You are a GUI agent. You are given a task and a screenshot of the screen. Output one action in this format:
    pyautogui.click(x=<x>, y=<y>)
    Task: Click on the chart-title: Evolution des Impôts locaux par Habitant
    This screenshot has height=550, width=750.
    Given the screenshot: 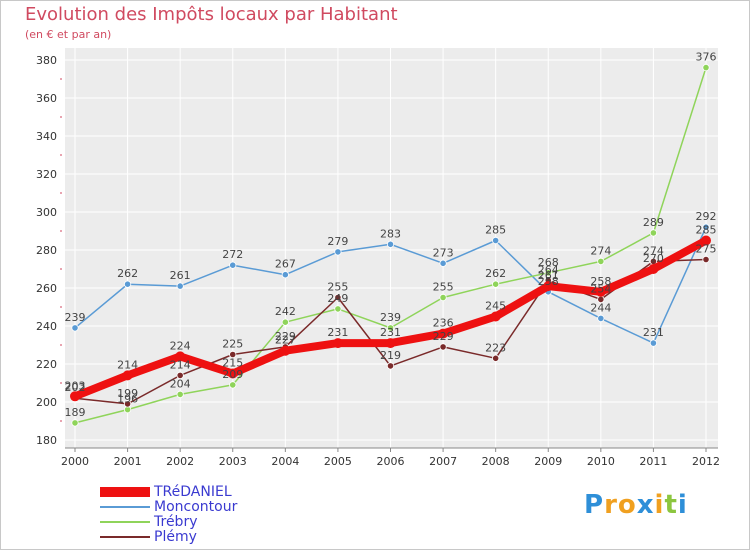 What is the action you would take?
    pyautogui.click(x=211, y=14)
    